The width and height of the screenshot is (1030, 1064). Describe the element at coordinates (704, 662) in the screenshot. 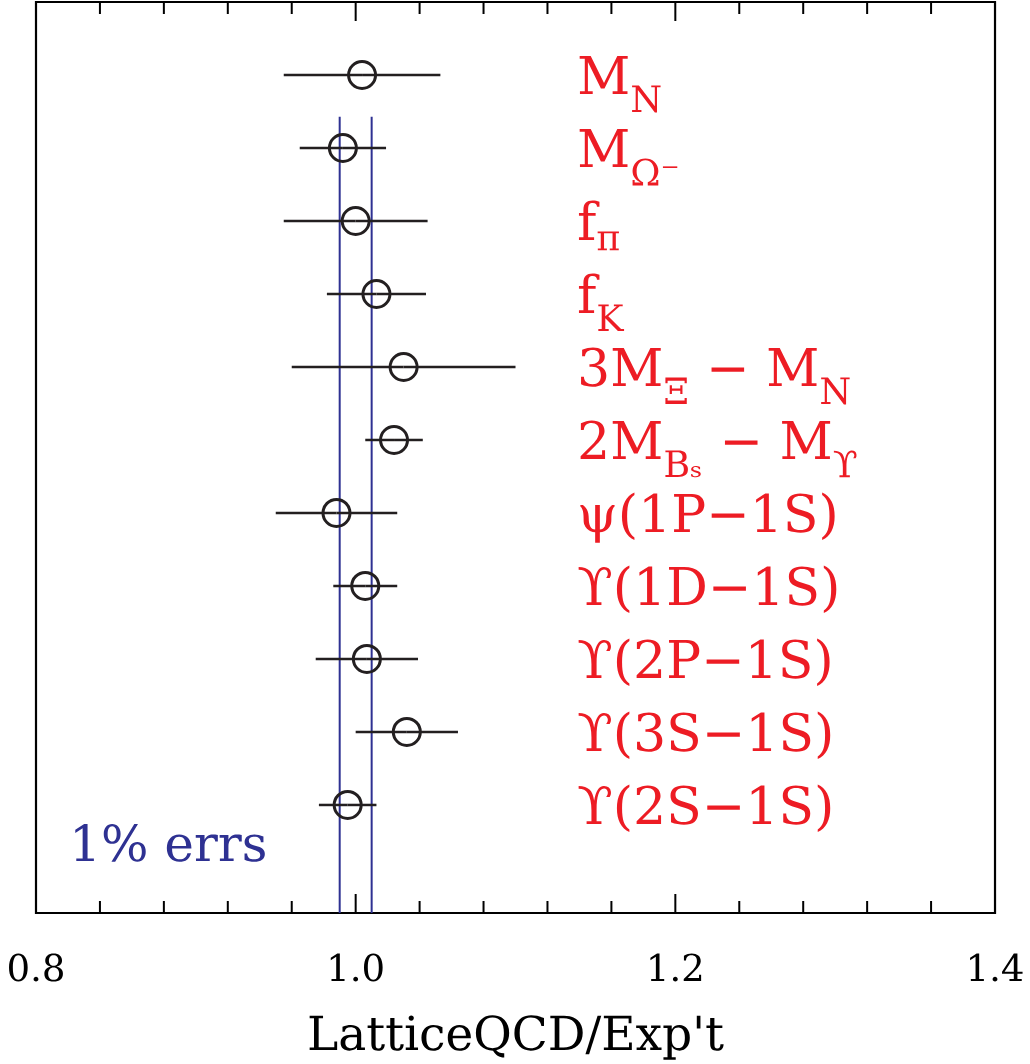

I see `y-tick-label: ϒ(2P−1S)` at that location.